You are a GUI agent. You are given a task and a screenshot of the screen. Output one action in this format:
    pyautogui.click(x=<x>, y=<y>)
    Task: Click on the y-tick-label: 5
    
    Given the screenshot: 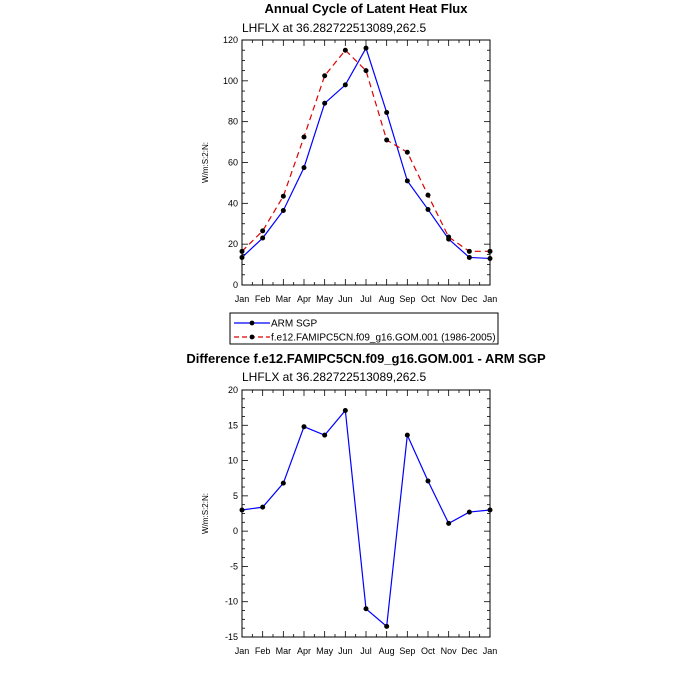 What is the action you would take?
    pyautogui.click(x=235, y=496)
    